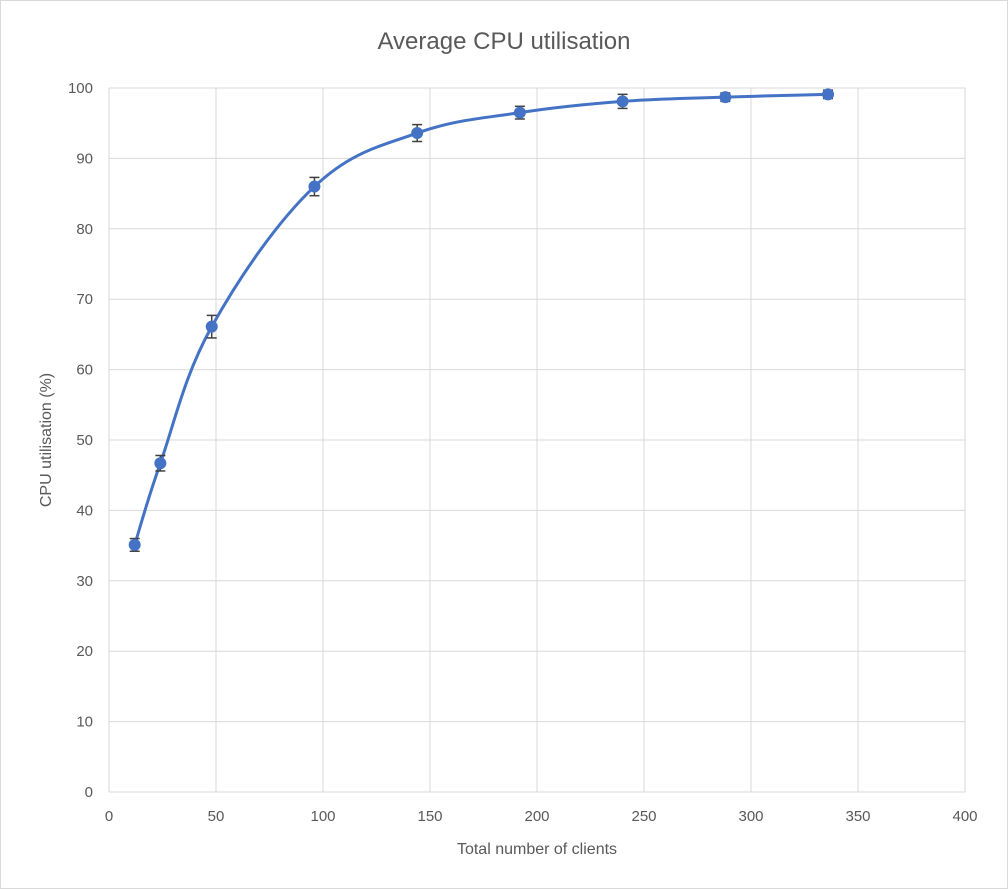 The height and width of the screenshot is (889, 1008). What do you see at coordinates (503, 41) in the screenshot?
I see `chart-title: Average CPU utilisation` at bounding box center [503, 41].